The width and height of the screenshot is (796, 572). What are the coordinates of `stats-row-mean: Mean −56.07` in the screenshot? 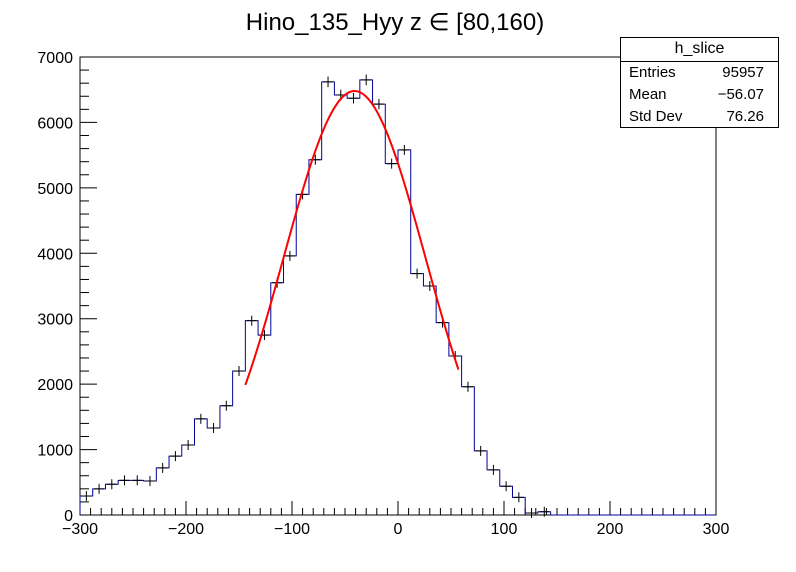 It's located at (696, 95).